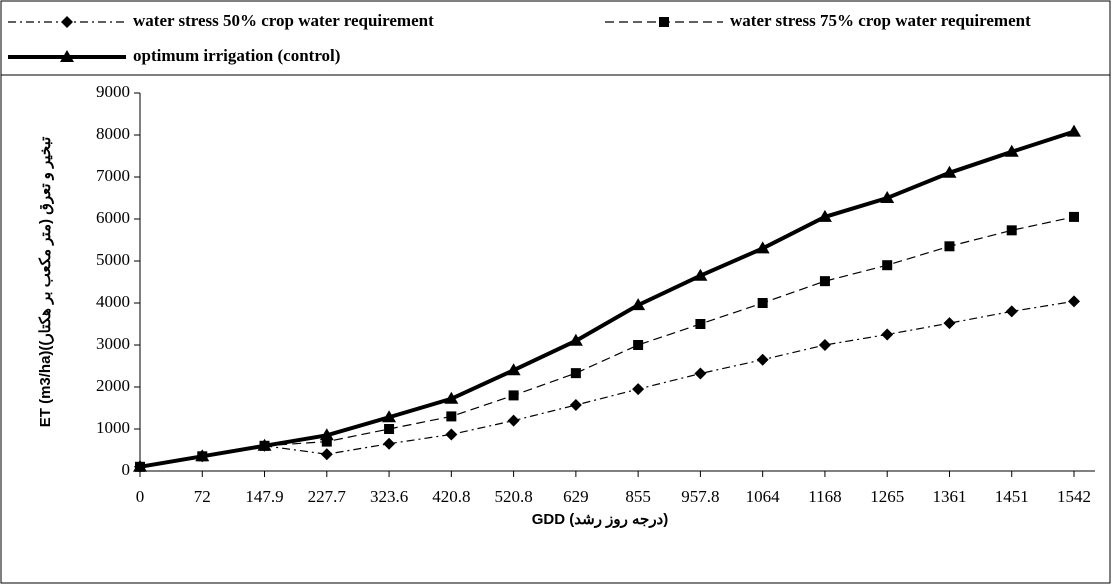  What do you see at coordinates (576, 496) in the screenshot?
I see `x-tick-label: 629` at bounding box center [576, 496].